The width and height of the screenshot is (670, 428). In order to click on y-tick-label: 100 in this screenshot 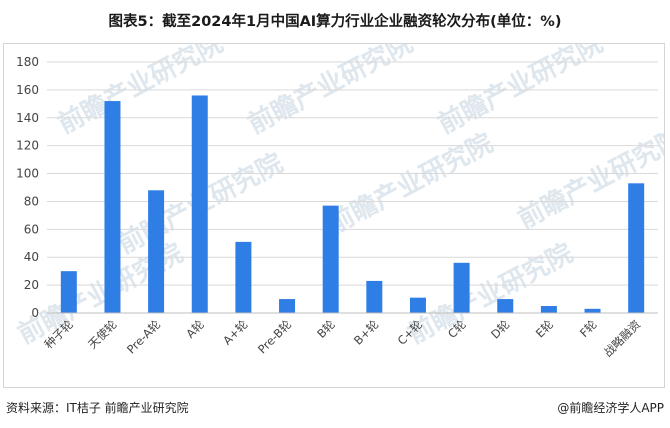, I will do `click(27, 174)`.